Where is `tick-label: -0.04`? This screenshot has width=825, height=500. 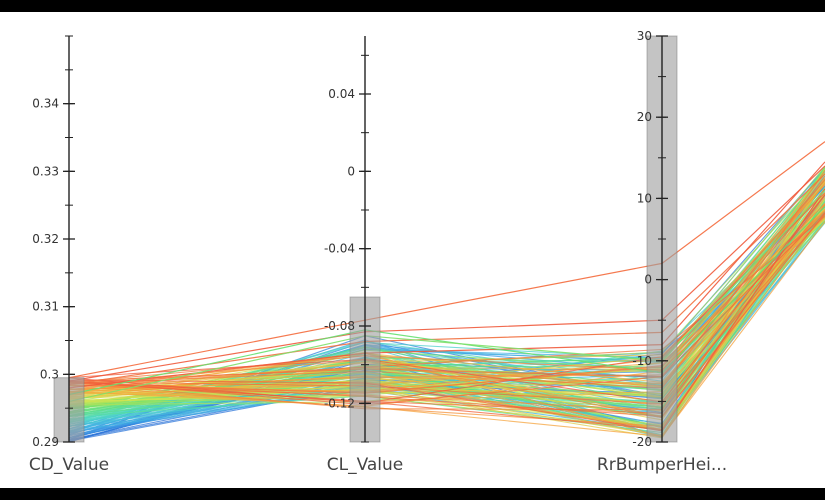 tick-label: -0.04 is located at coordinates (339, 249).